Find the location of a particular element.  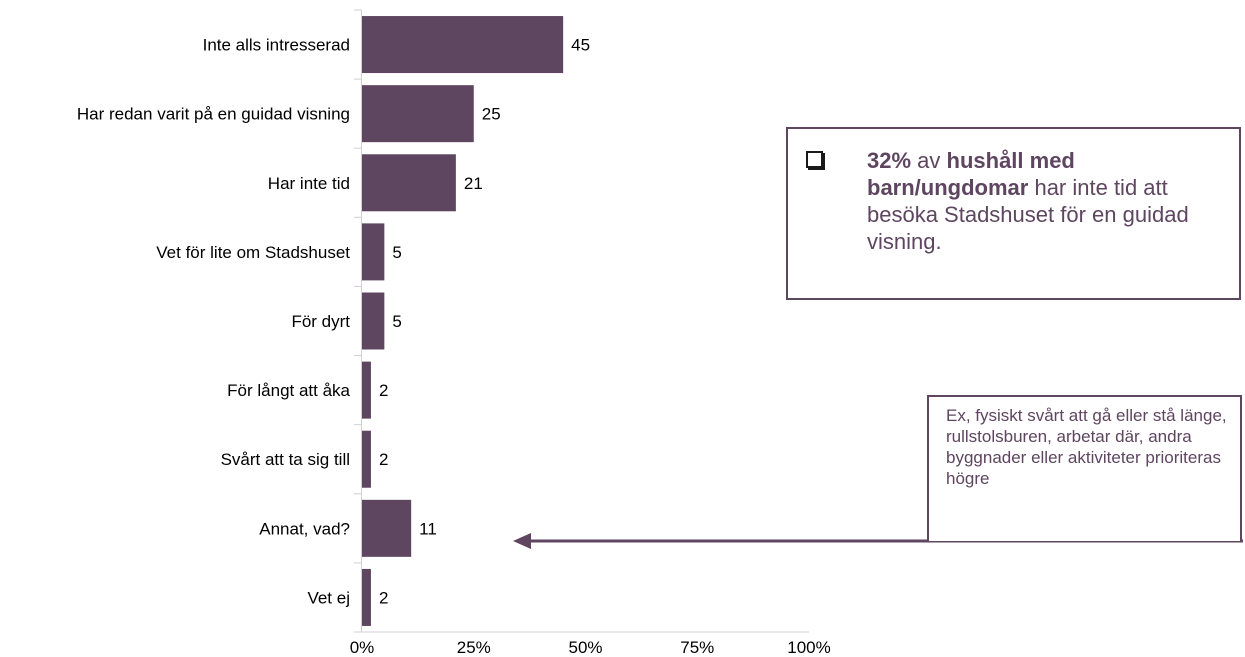

callout-percent: 32% is located at coordinates (889, 160).